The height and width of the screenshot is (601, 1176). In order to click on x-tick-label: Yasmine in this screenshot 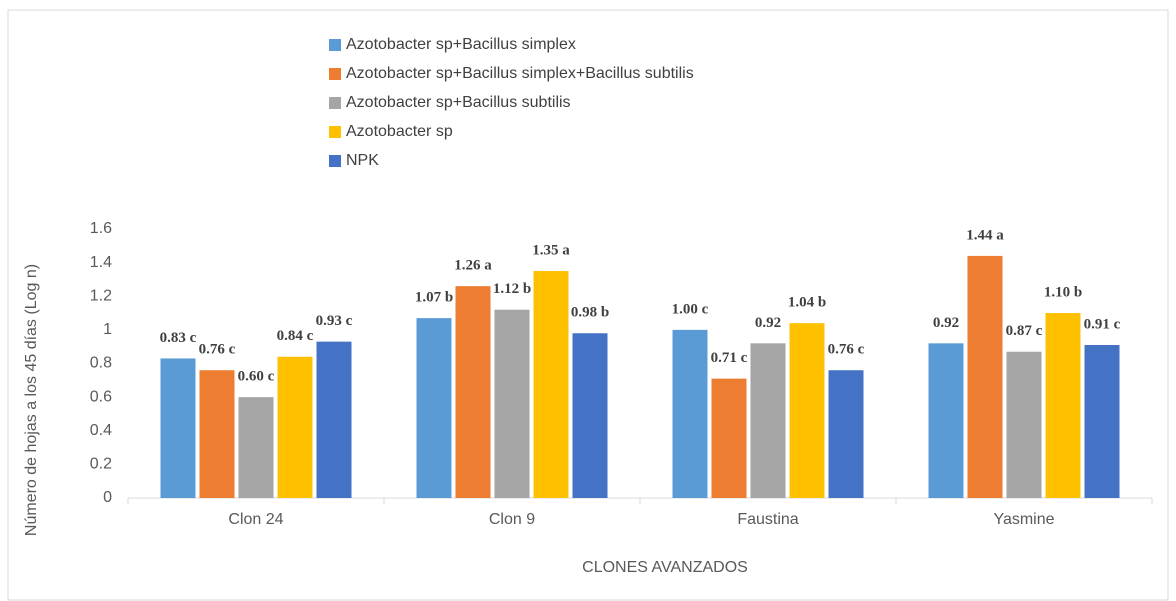, I will do `click(1023, 519)`.